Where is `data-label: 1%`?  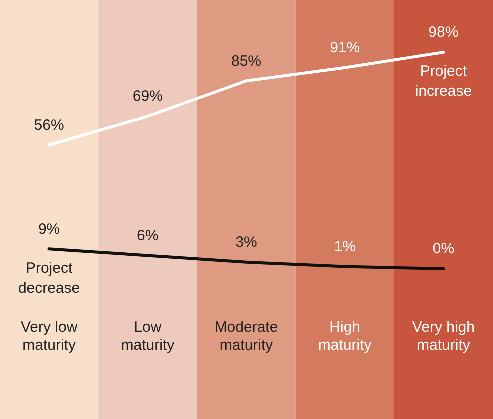 data-label: 1% is located at coordinates (345, 247).